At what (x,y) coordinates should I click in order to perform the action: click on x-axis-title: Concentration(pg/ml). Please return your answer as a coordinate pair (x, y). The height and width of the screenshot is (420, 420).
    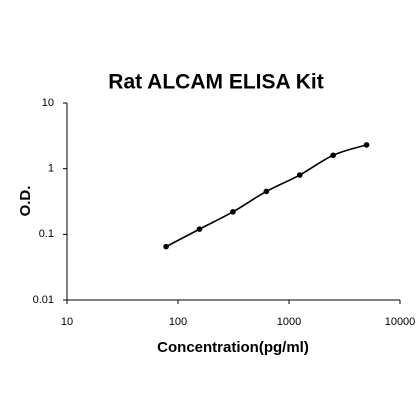
    Looking at the image, I should click on (233, 347).